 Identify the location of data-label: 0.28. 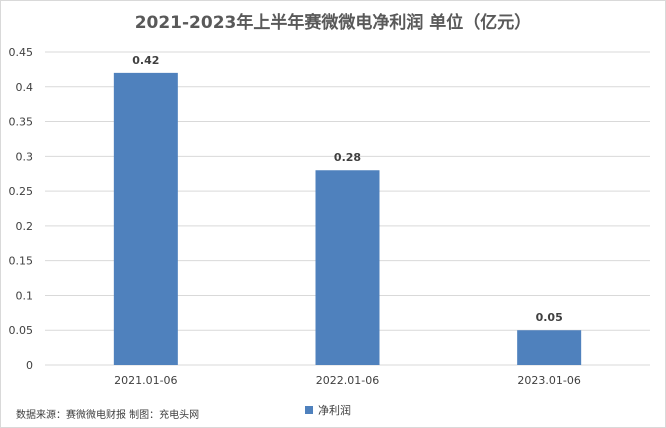
(347, 157).